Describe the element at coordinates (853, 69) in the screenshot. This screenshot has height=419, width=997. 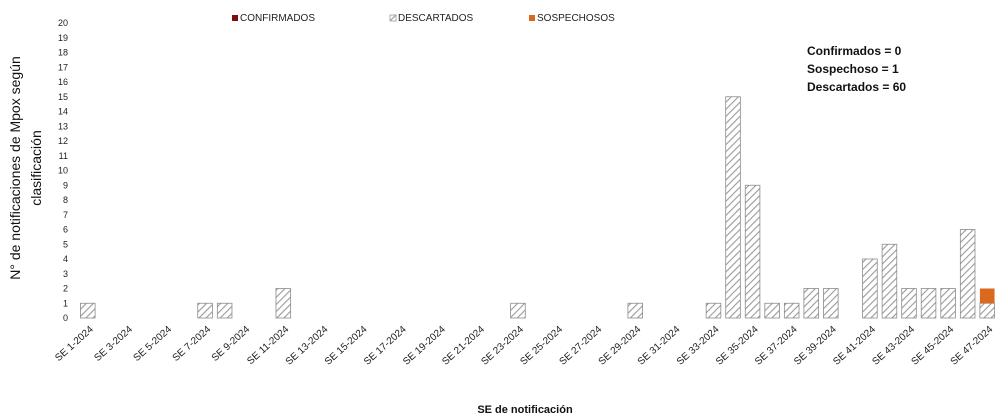
I see `annotation-sospechoso: Sospechoso = 1` at that location.